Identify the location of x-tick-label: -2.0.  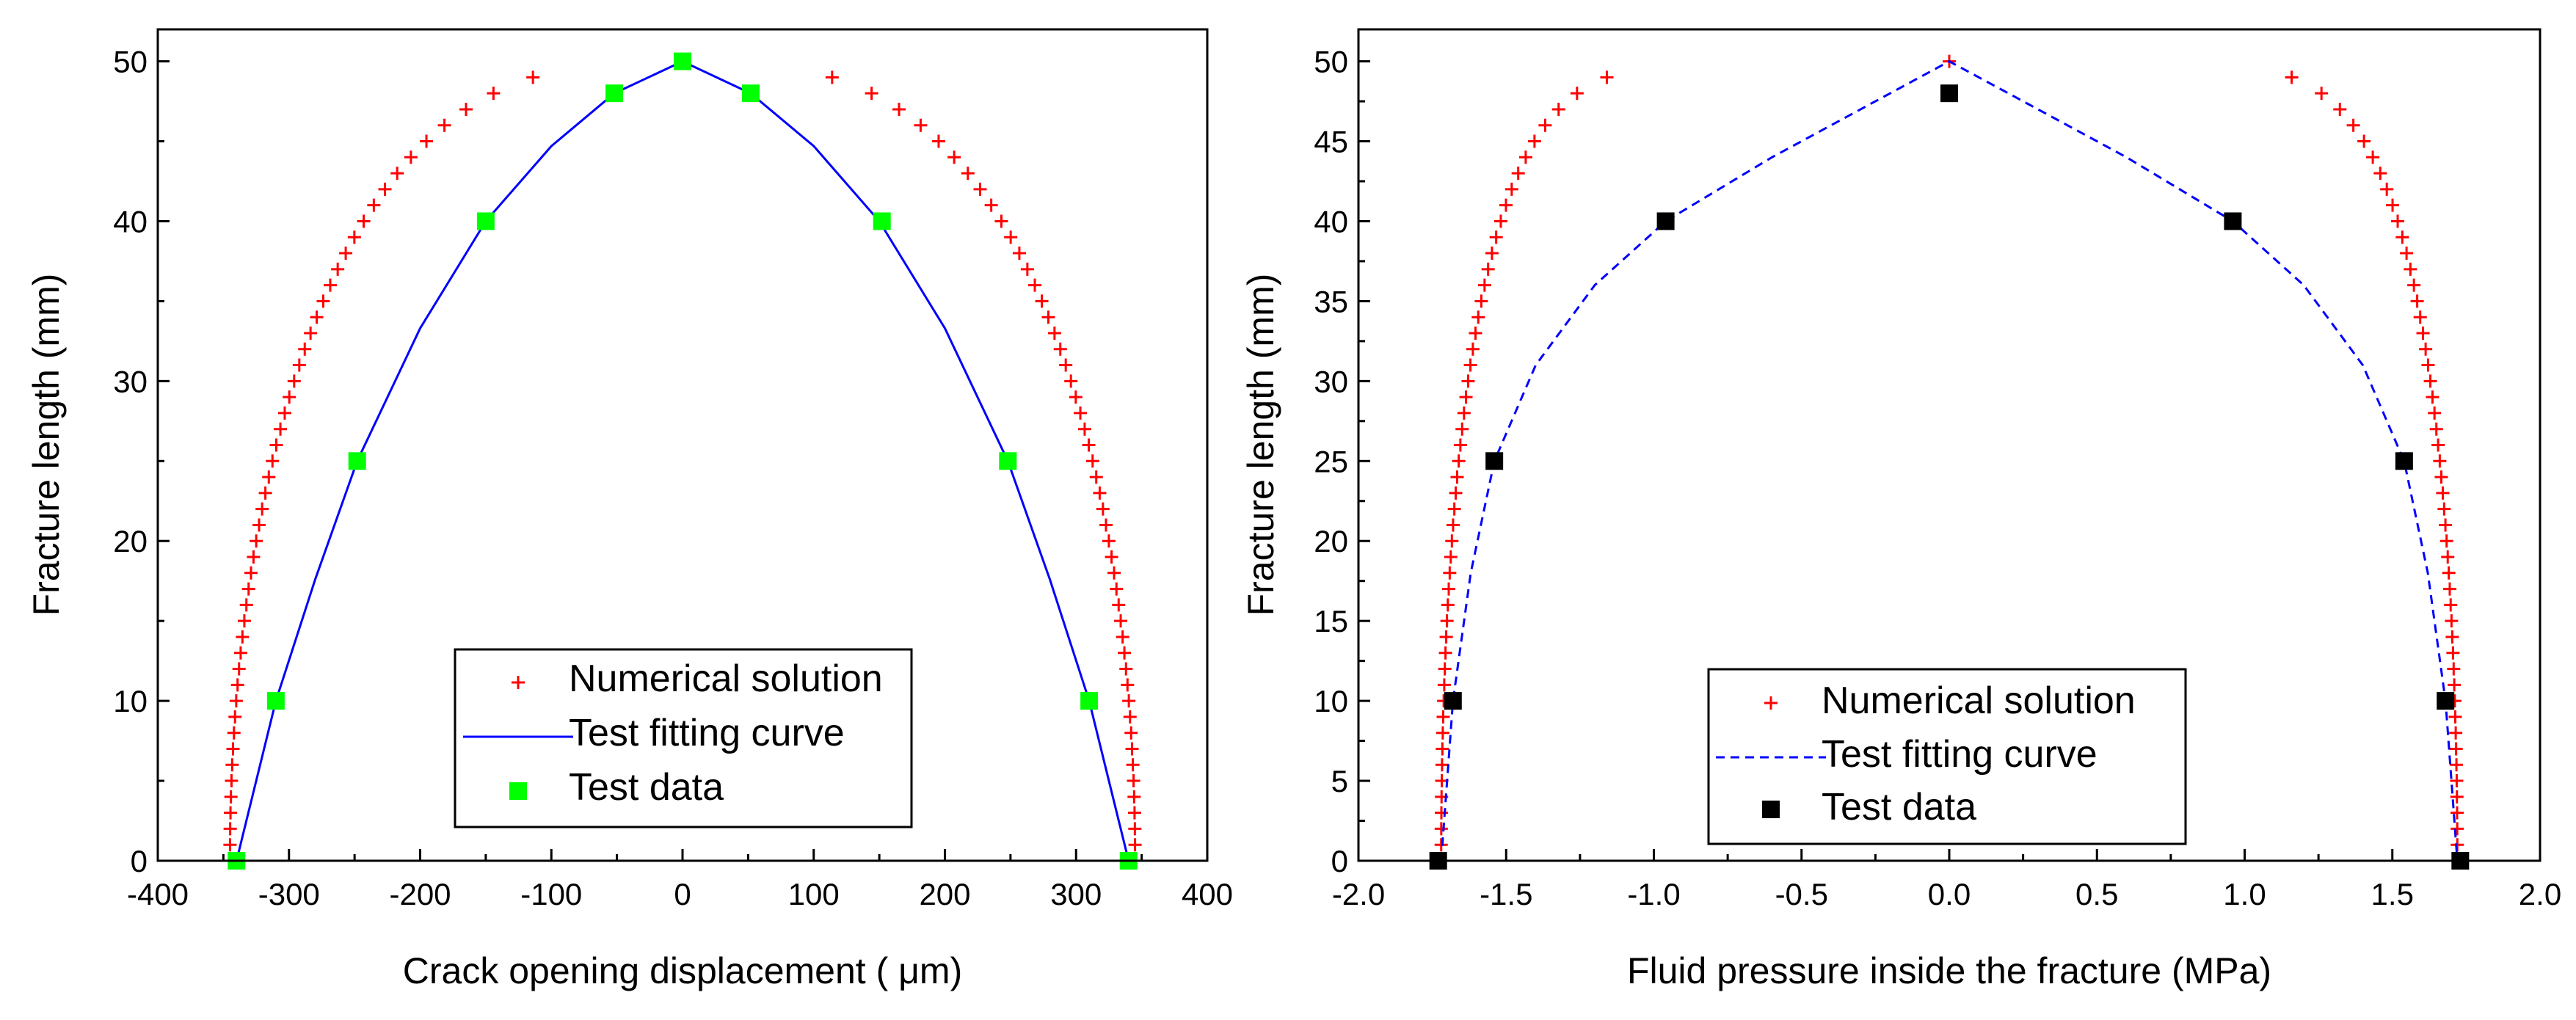
(1358, 894).